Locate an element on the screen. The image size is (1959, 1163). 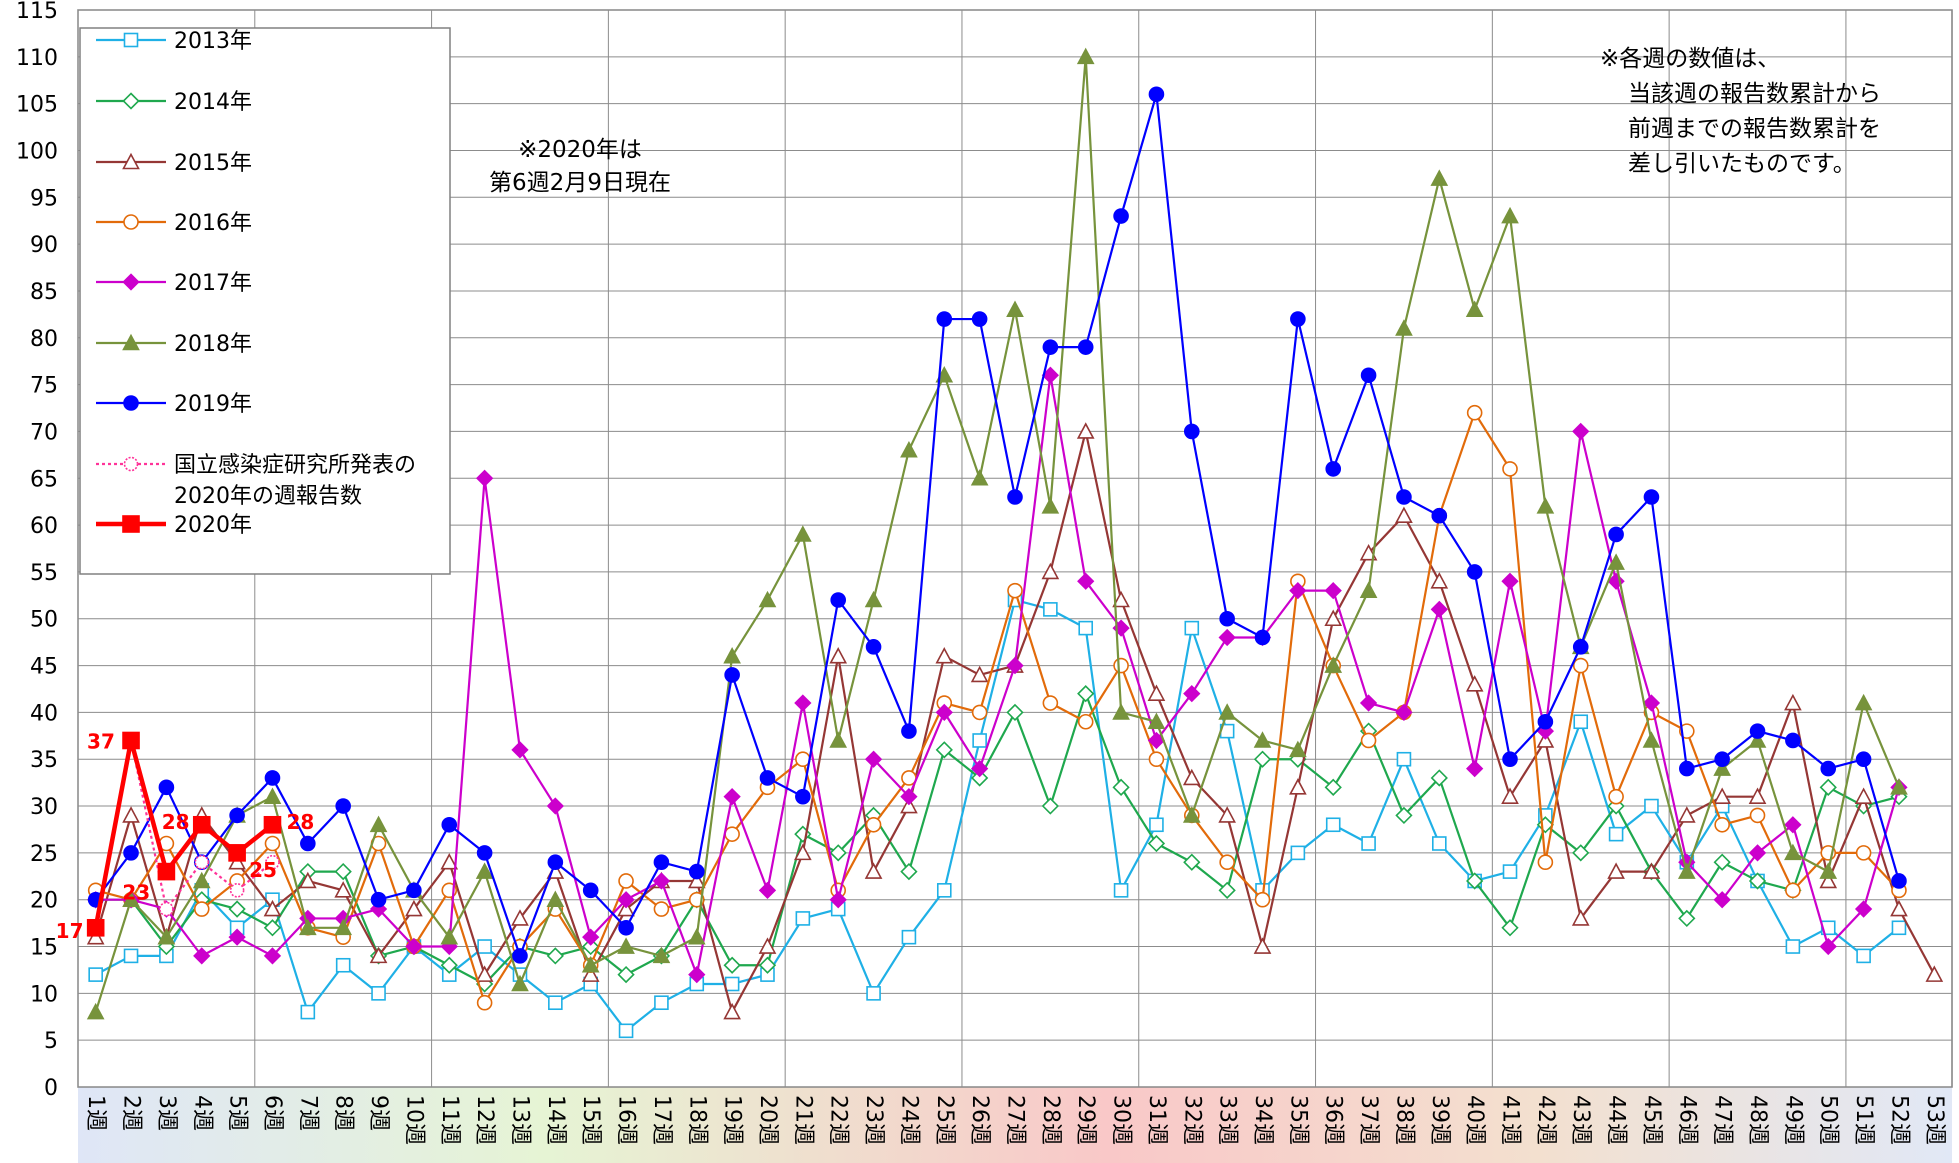
y-tick-label: 45 is located at coordinates (44, 667).